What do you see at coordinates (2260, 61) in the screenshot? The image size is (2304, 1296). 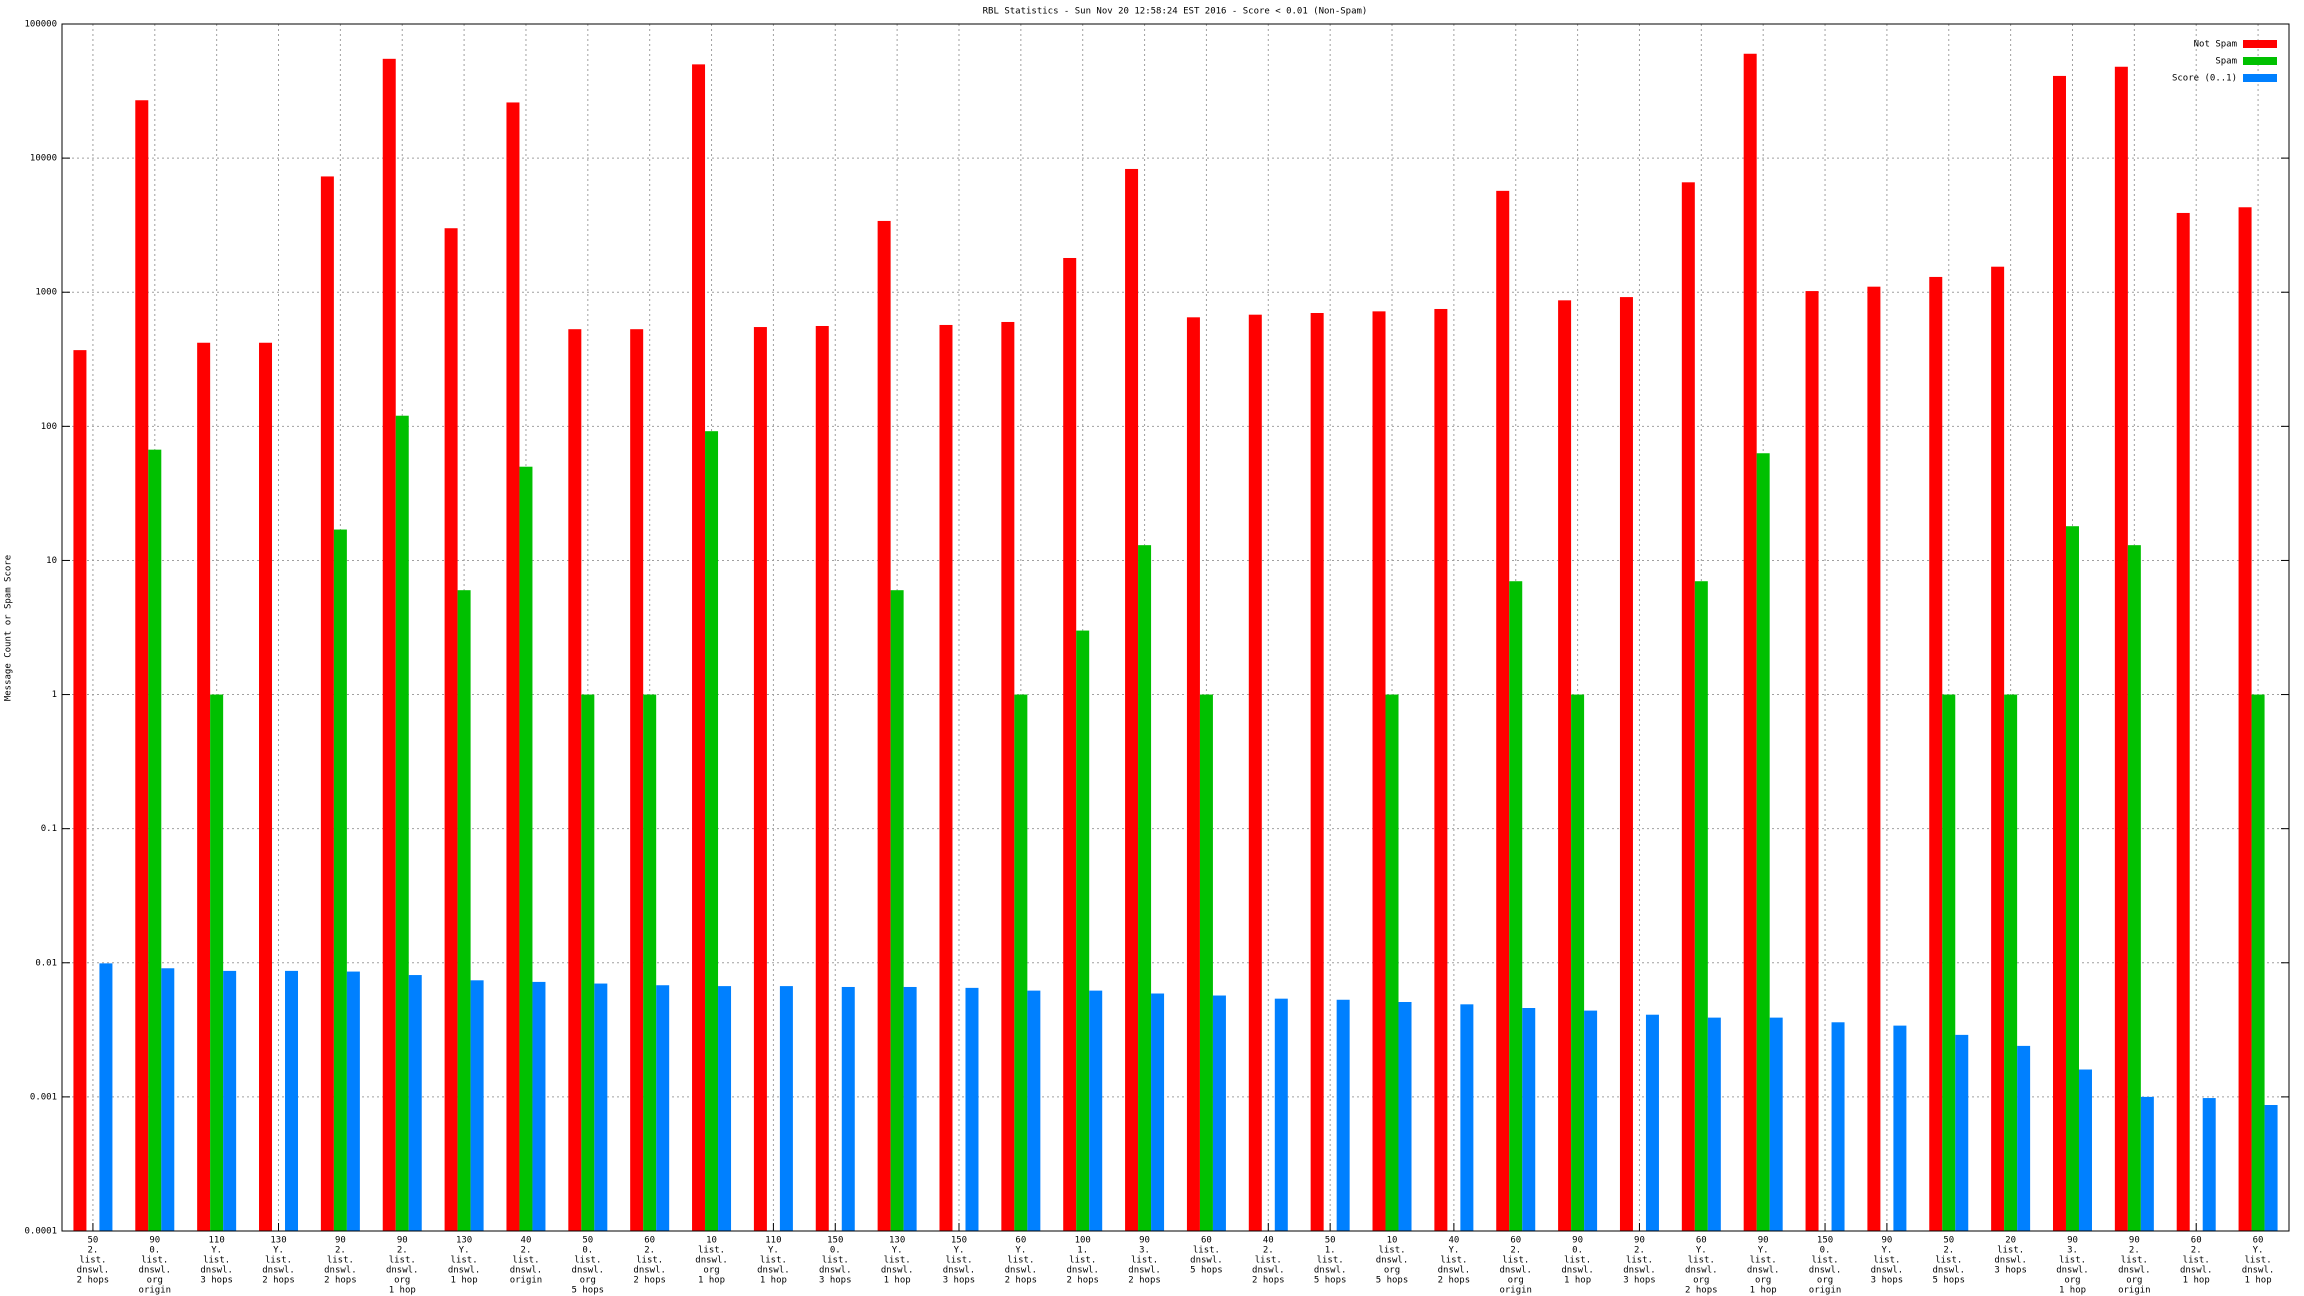 I see `legend-swatch` at bounding box center [2260, 61].